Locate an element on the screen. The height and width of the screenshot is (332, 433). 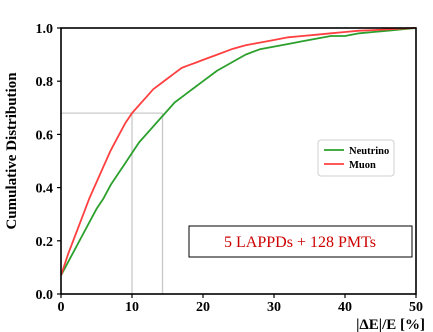
legend-label-neutrino: Neutrino is located at coordinates (369, 151).